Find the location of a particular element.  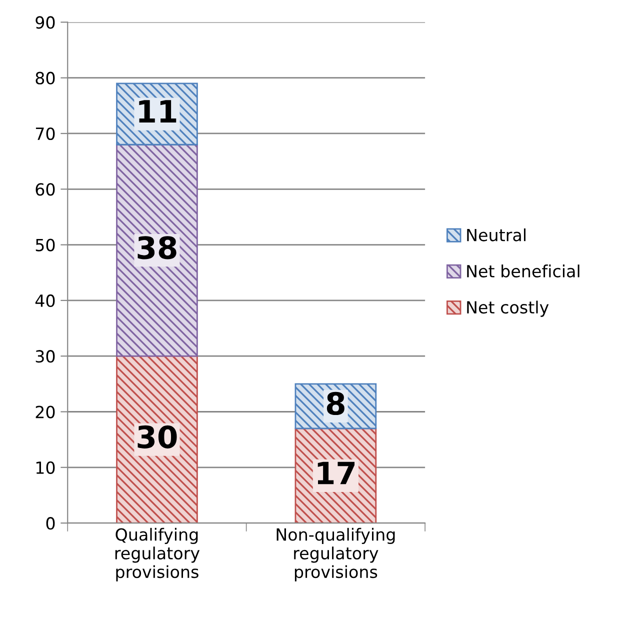

x-tick-label: Non-qualifying regulatory provisions is located at coordinates (335, 555).